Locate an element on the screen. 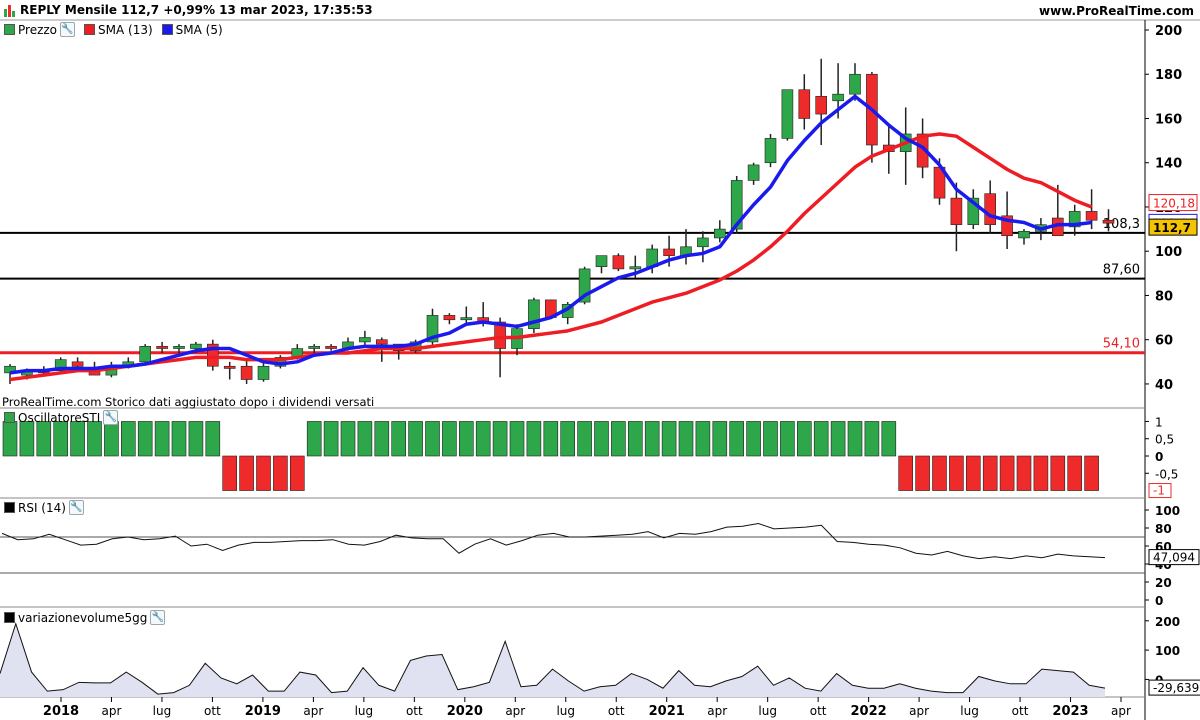  rsi-badge is located at coordinates (1174, 557).